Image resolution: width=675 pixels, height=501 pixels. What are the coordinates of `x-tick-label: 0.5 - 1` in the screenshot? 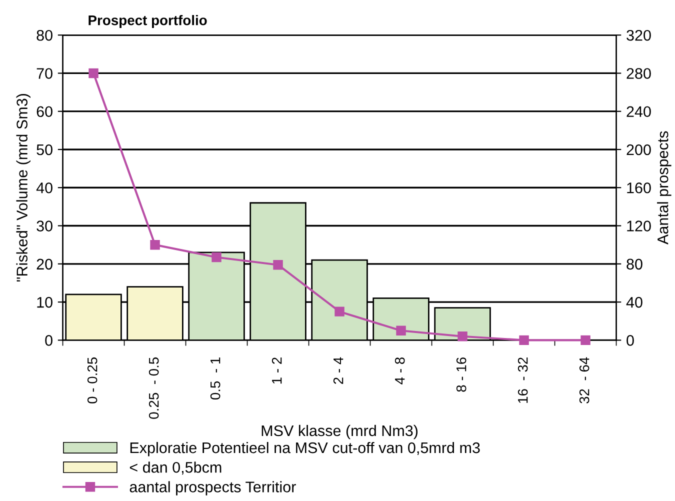 It's located at (215, 379).